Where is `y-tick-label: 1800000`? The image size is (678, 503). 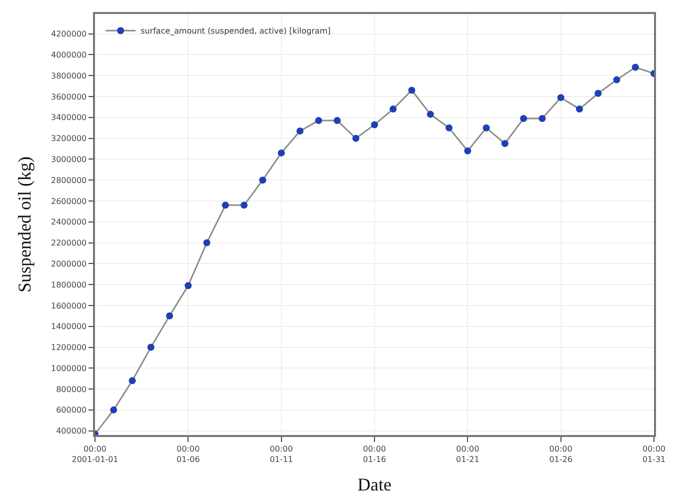
y-tick-label: 1800000 is located at coordinates (69, 285).